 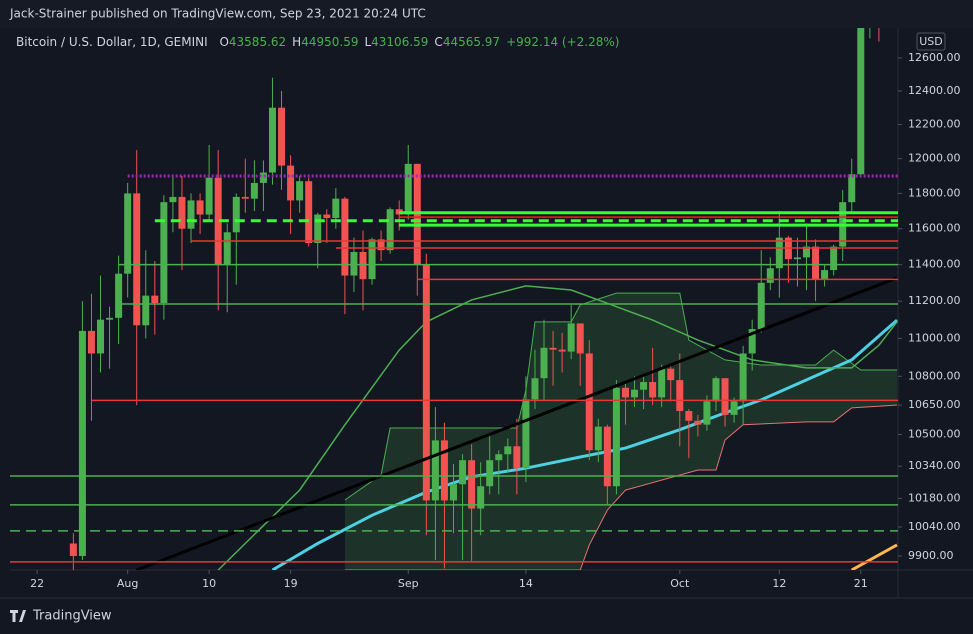 I want to click on ohlc-value: 44565.97, so click(x=471, y=42).